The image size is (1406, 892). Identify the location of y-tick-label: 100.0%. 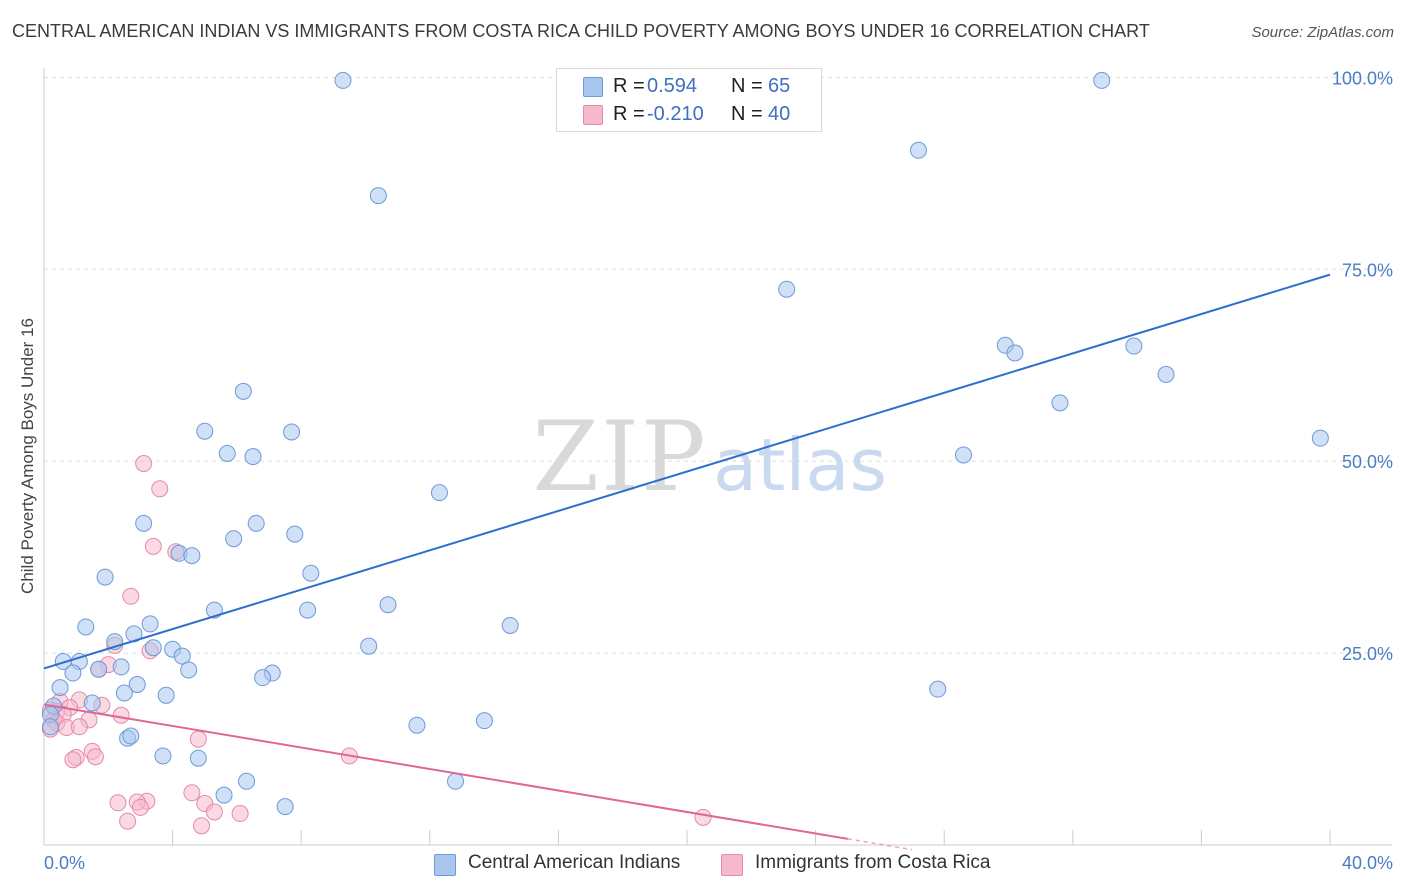
(1362, 78).